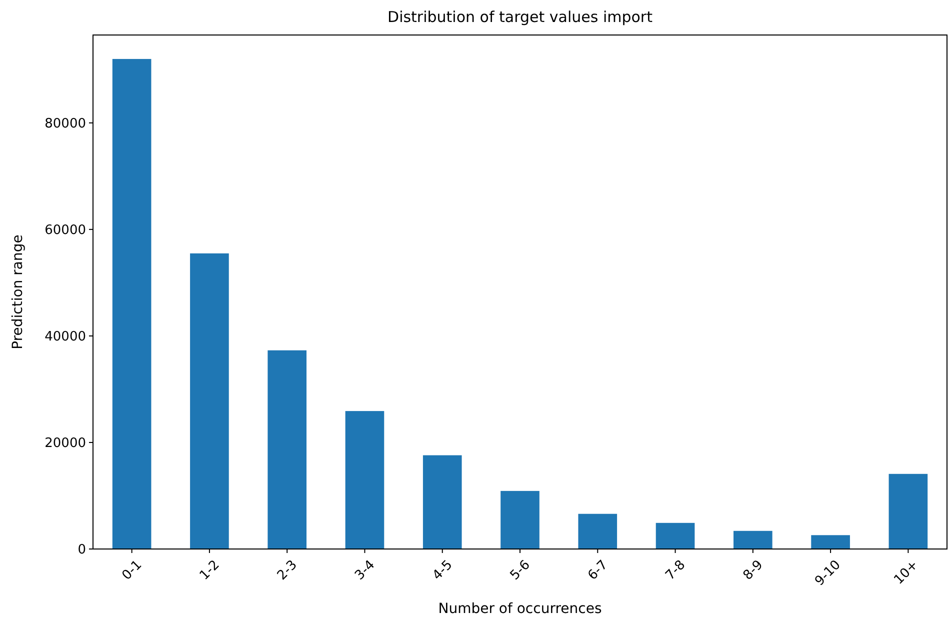  Describe the element at coordinates (753, 571) in the screenshot. I see `x-tick-label: 8-9` at that location.